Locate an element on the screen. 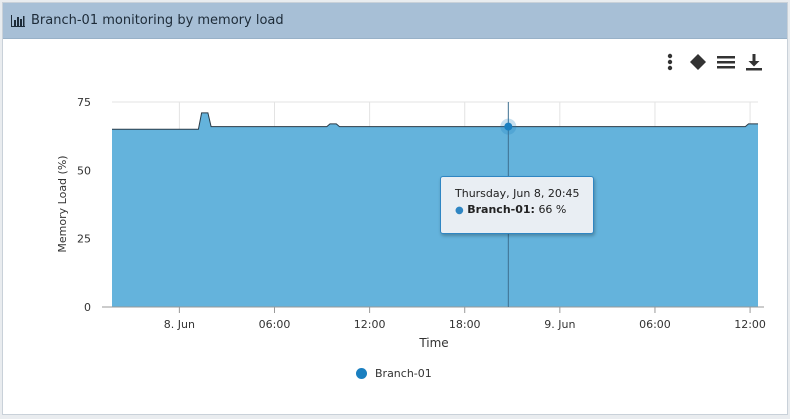 This screenshot has height=419, width=790. x-tick-label: 18:00 is located at coordinates (465, 324).